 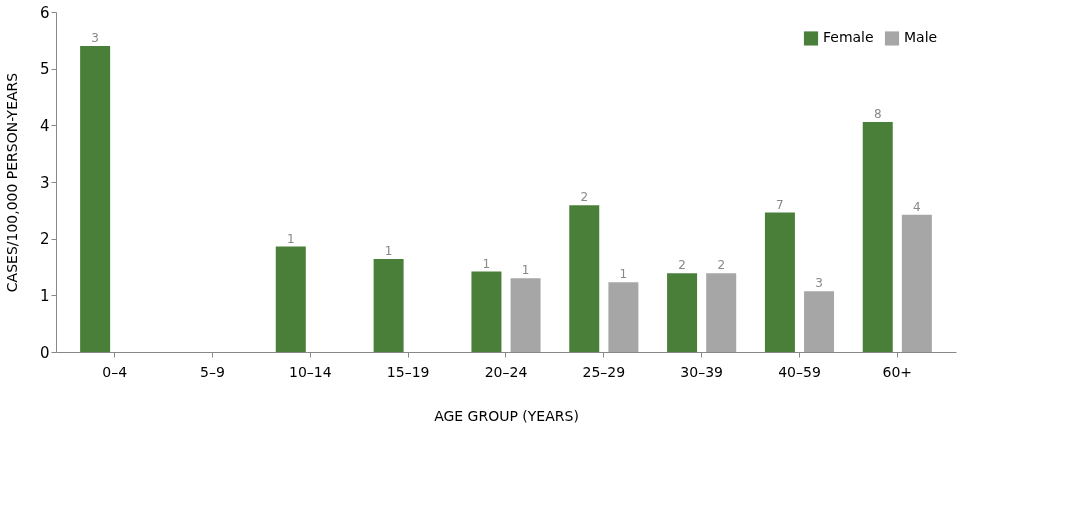 I want to click on annotation: 4, so click(x=917, y=206).